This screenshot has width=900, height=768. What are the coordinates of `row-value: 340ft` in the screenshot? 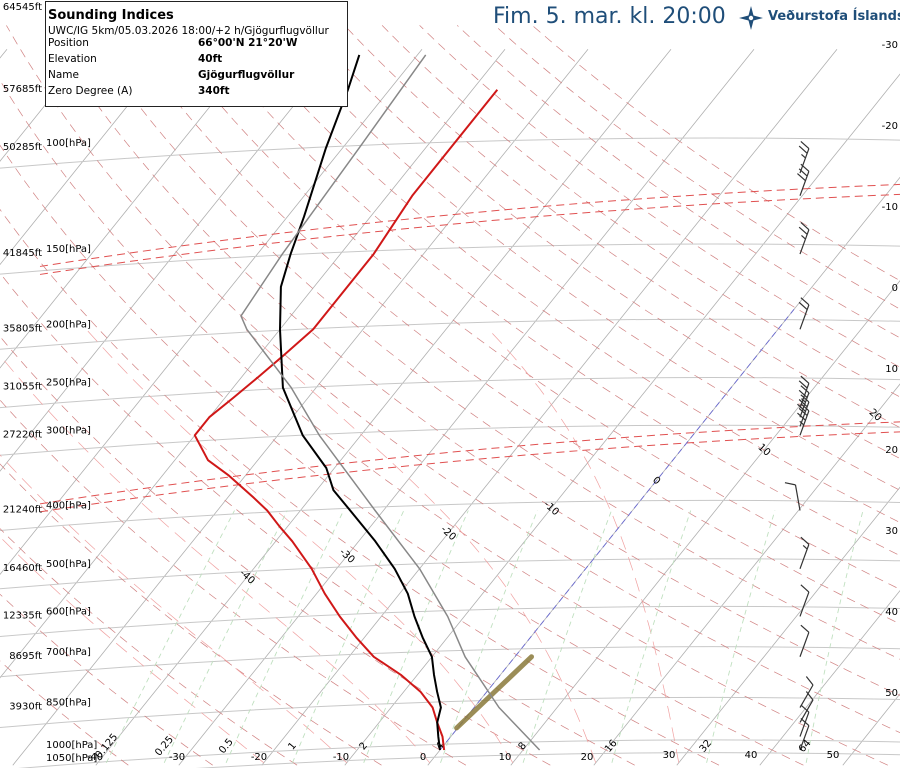 It's located at (214, 91).